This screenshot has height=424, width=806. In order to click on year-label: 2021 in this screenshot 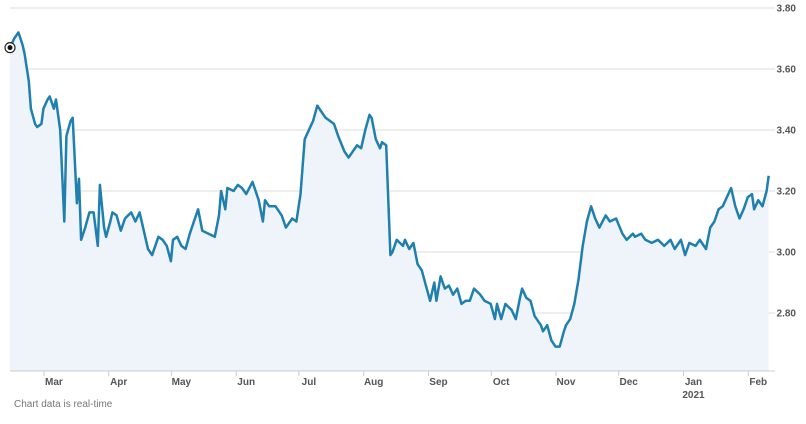, I will do `click(693, 395)`.